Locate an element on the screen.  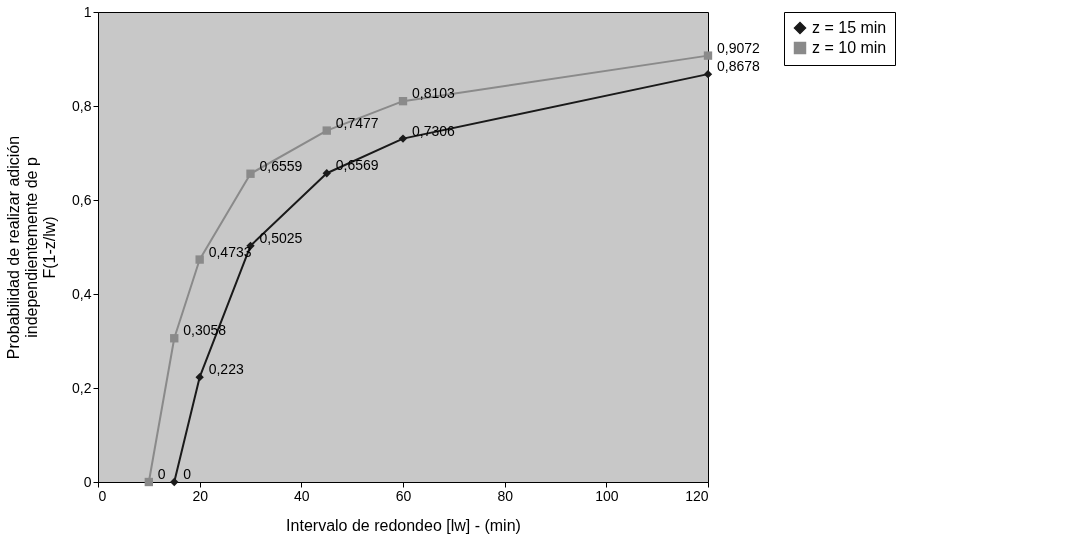
data-label: 0,8103 is located at coordinates (434, 93).